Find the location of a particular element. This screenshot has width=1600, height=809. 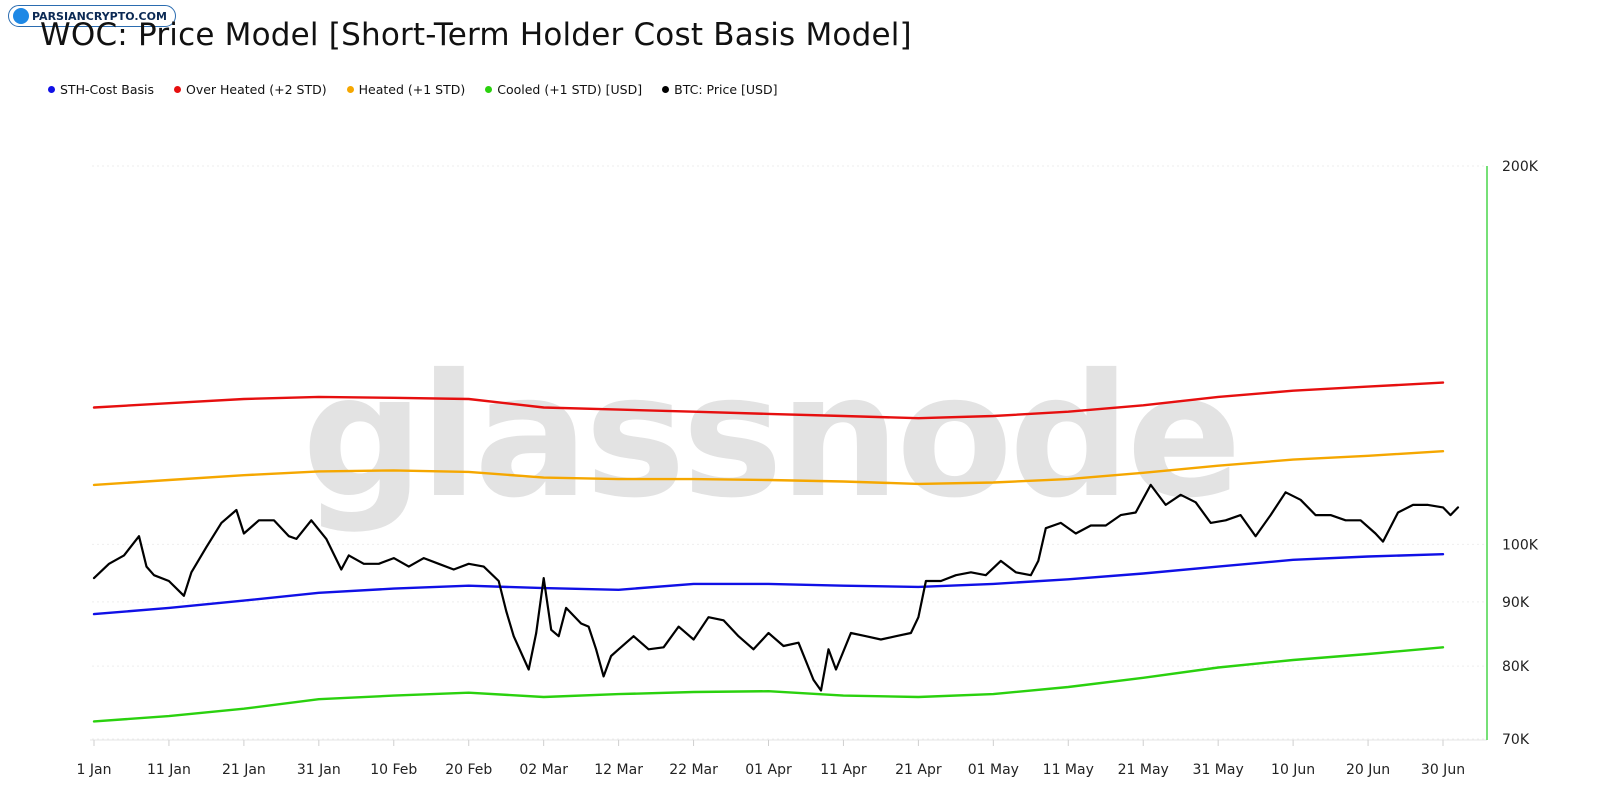

watermark-text: glassnode is located at coordinates (770, 437).